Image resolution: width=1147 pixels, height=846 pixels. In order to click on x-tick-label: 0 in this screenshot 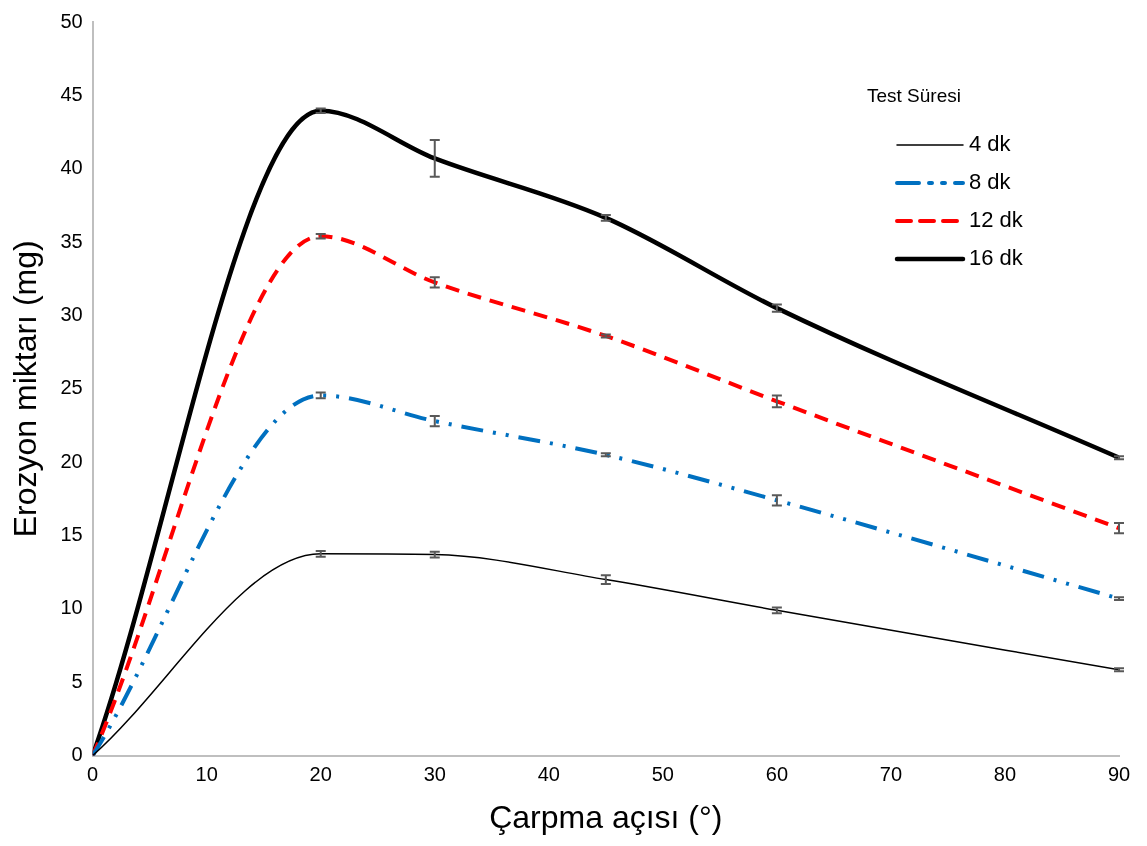, I will do `click(93, 774)`.